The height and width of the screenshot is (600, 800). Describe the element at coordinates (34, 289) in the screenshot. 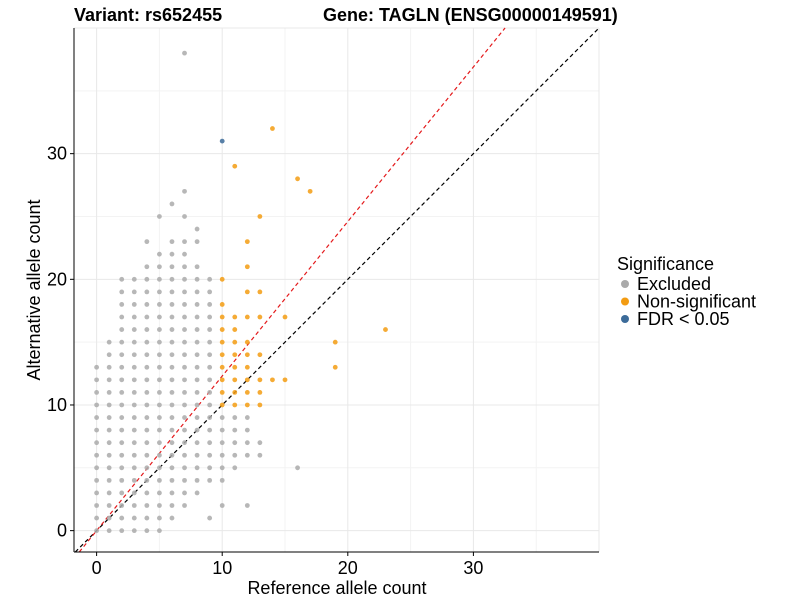

I see `y-axis-label: Alternative allele count` at that location.